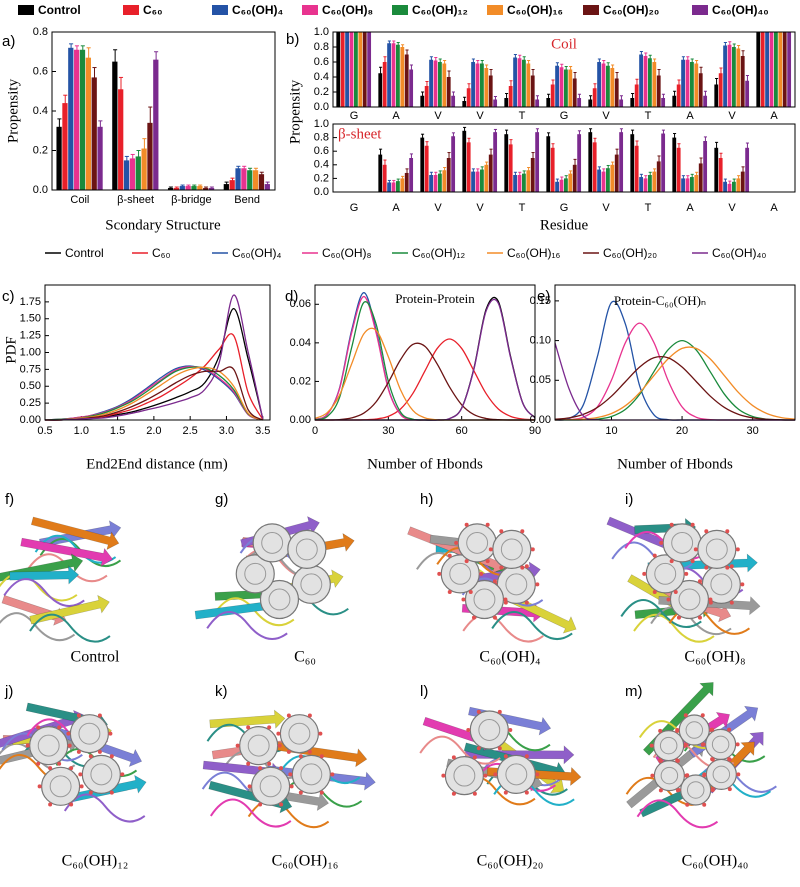 The width and height of the screenshot is (800, 887). I want to click on panel-label: m), so click(634, 691).